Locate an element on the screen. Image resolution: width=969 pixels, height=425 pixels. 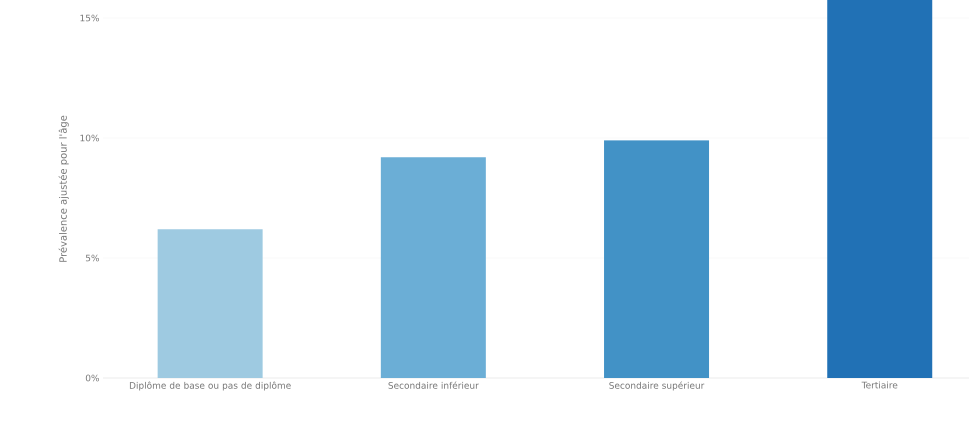
y-tick-label: 5% is located at coordinates (92, 258).